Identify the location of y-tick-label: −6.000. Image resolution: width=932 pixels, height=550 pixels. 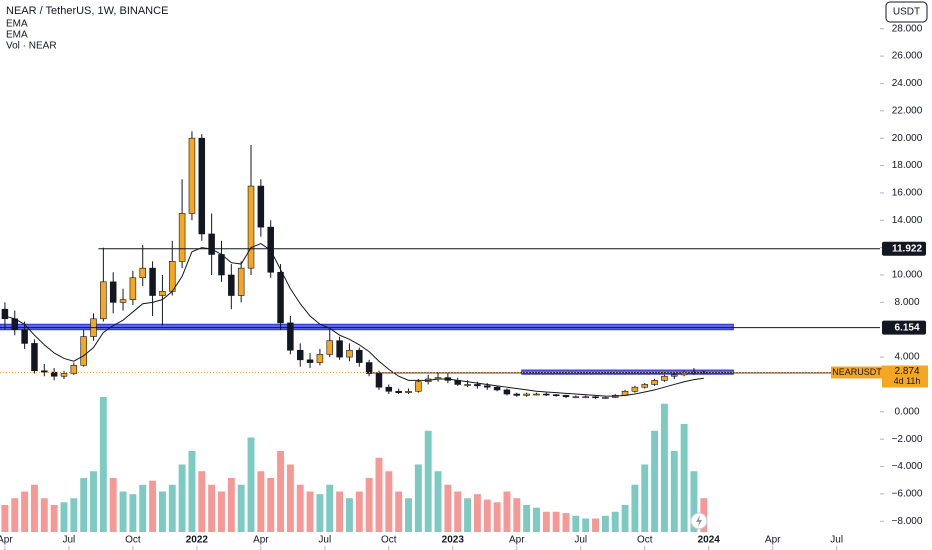
(907, 494).